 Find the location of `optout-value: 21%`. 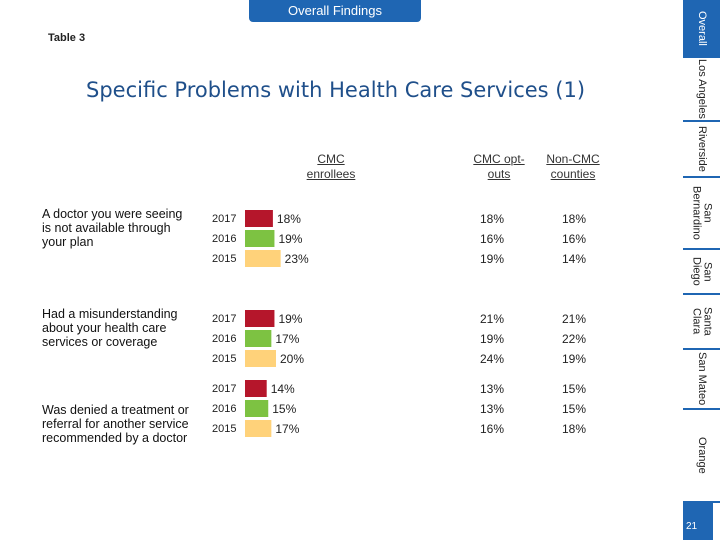

optout-value: 21% is located at coordinates (492, 319).